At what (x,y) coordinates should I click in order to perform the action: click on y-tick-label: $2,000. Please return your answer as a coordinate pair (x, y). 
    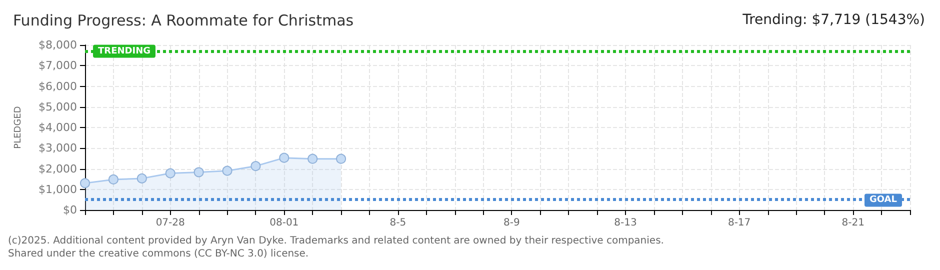
    Looking at the image, I should click on (57, 169).